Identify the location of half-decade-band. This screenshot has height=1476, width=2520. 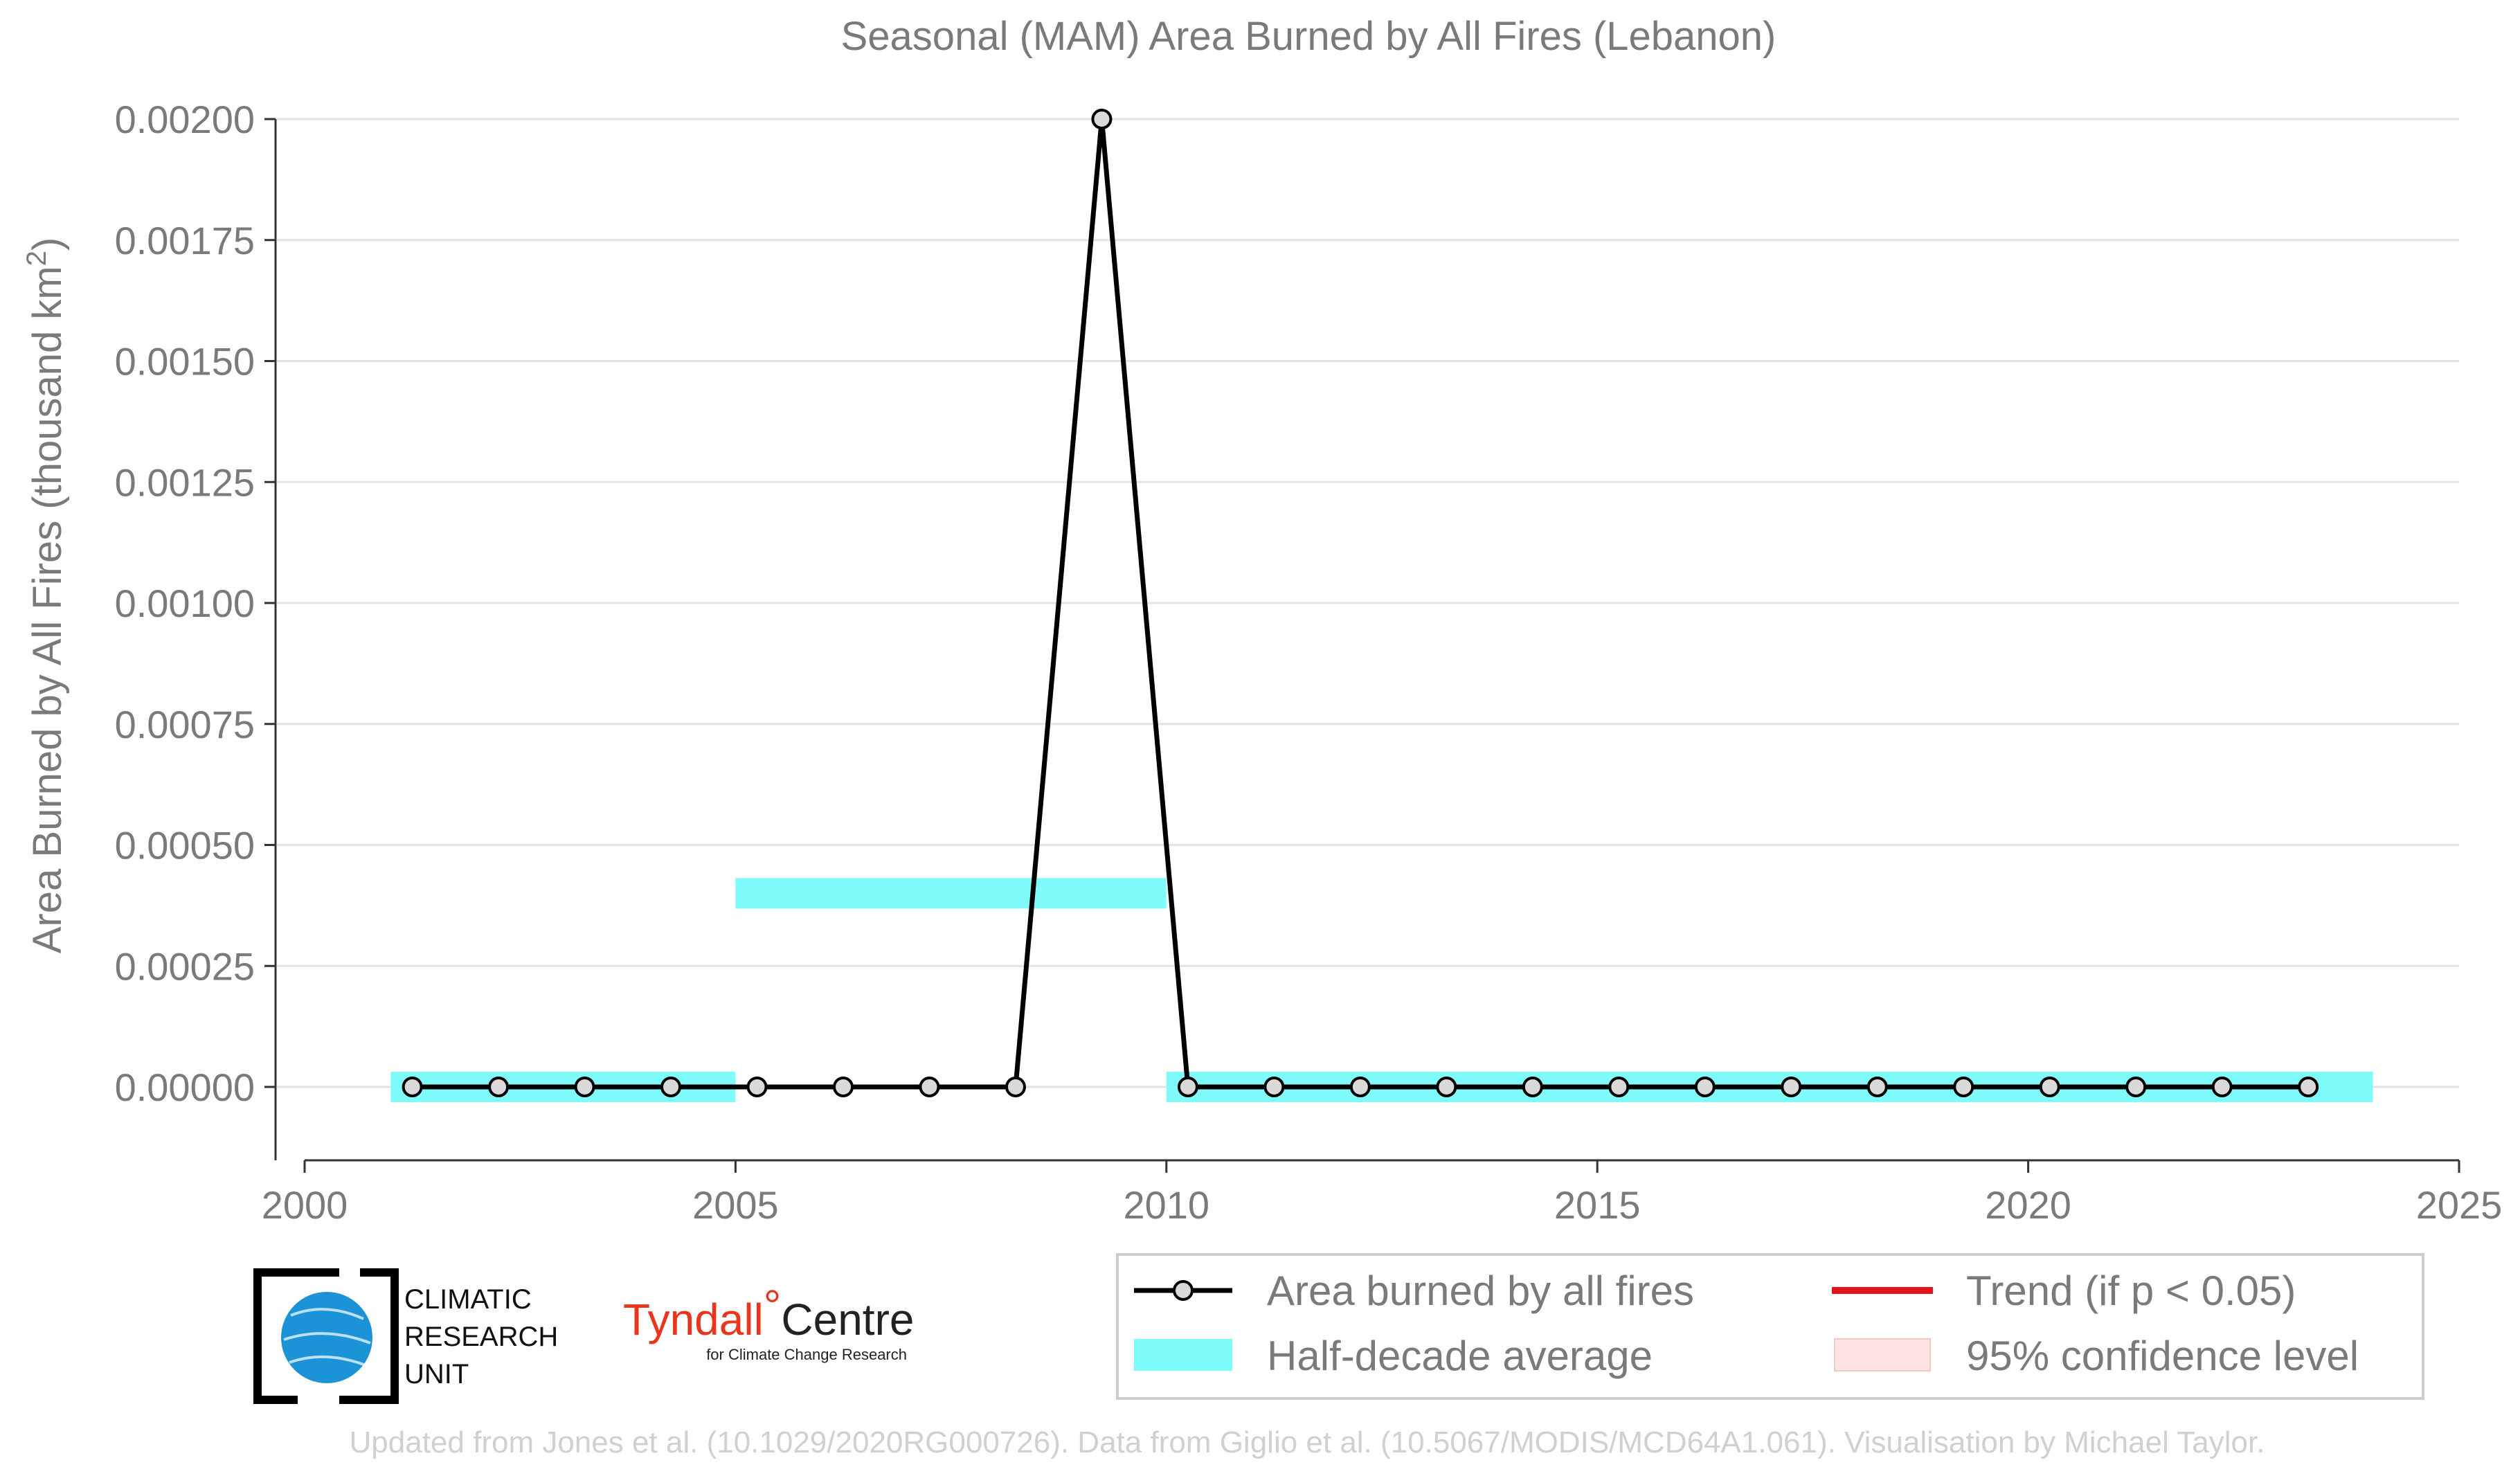
(951, 893).